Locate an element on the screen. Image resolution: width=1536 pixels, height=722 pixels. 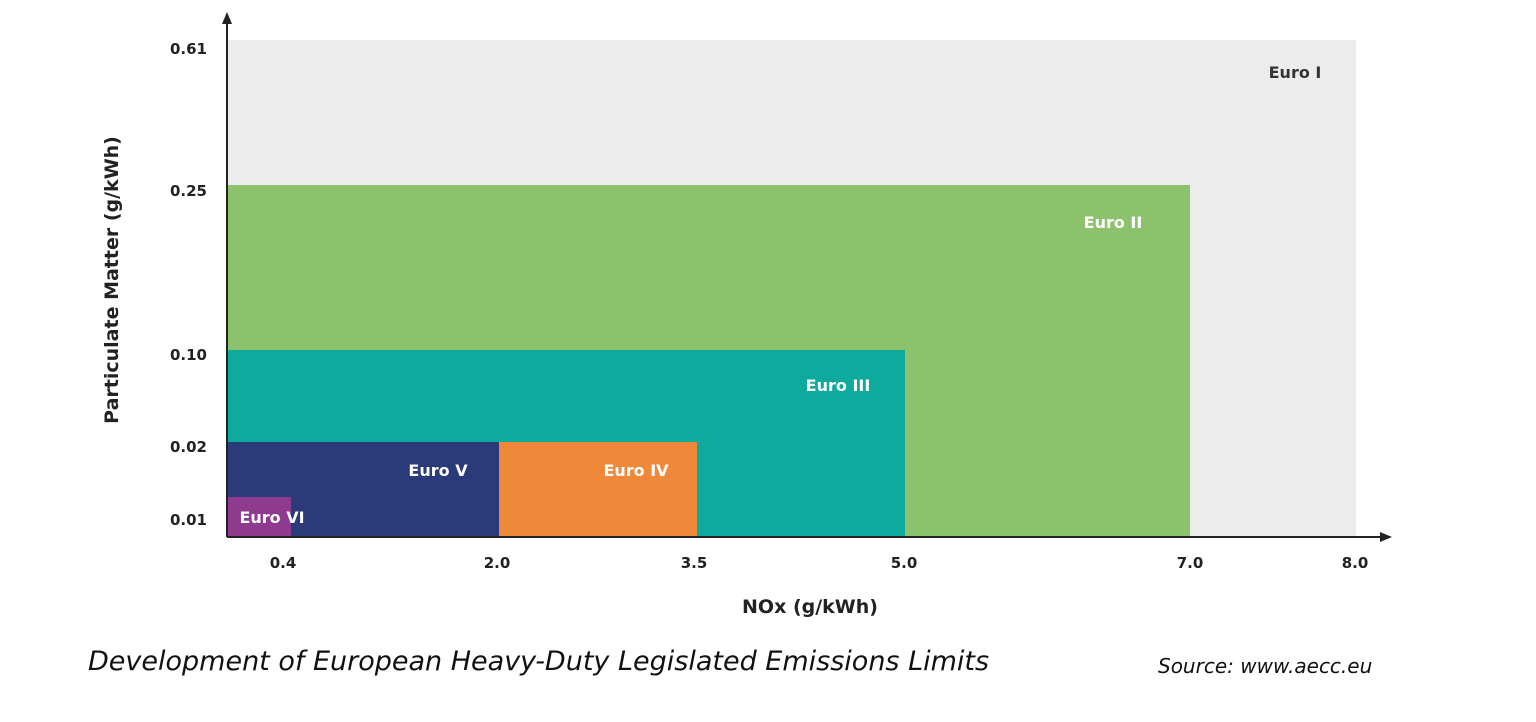
y-tick-label: 0.25 is located at coordinates (188, 191).